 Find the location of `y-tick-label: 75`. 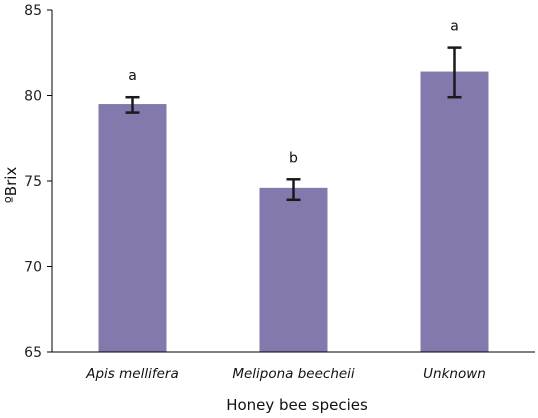

y-tick-label: 75 is located at coordinates (33, 182).